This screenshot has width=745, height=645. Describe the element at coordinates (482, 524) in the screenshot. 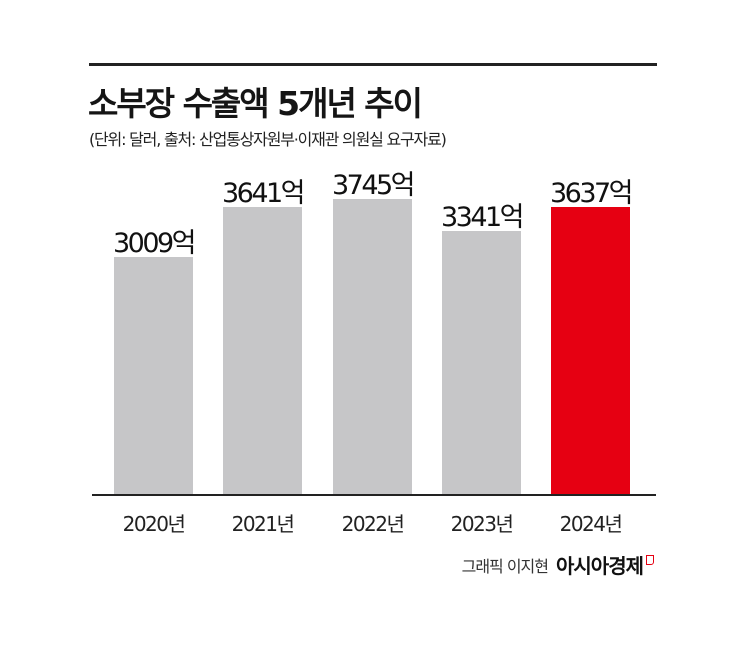

I see `x-axis-label: 2023년` at that location.